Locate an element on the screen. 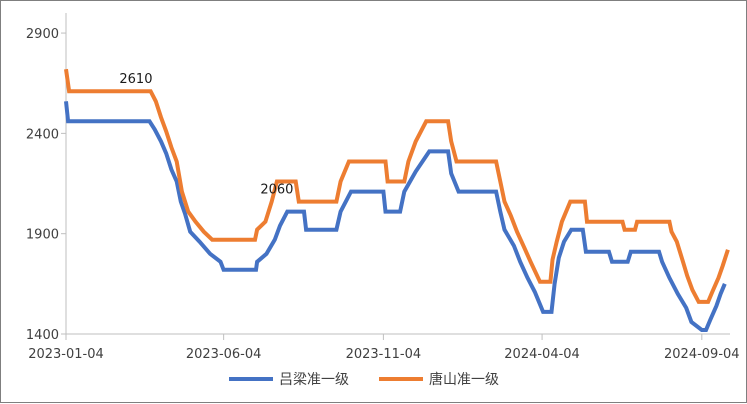  legend-label: 唐山准一级 is located at coordinates (464, 379).